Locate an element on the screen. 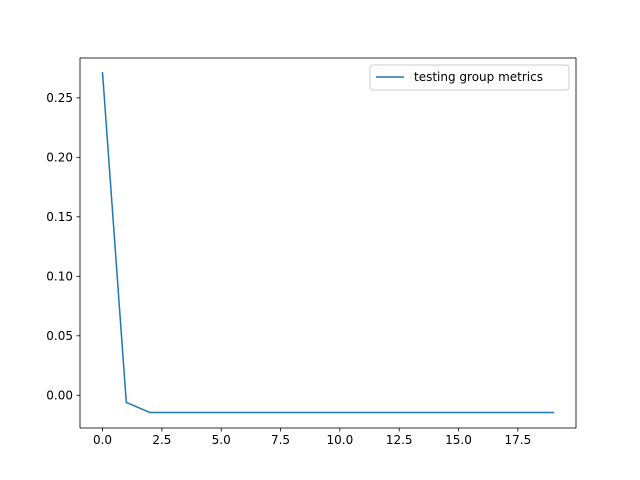 The image size is (640, 480). y-tick-label: 0.25 is located at coordinates (59, 98).